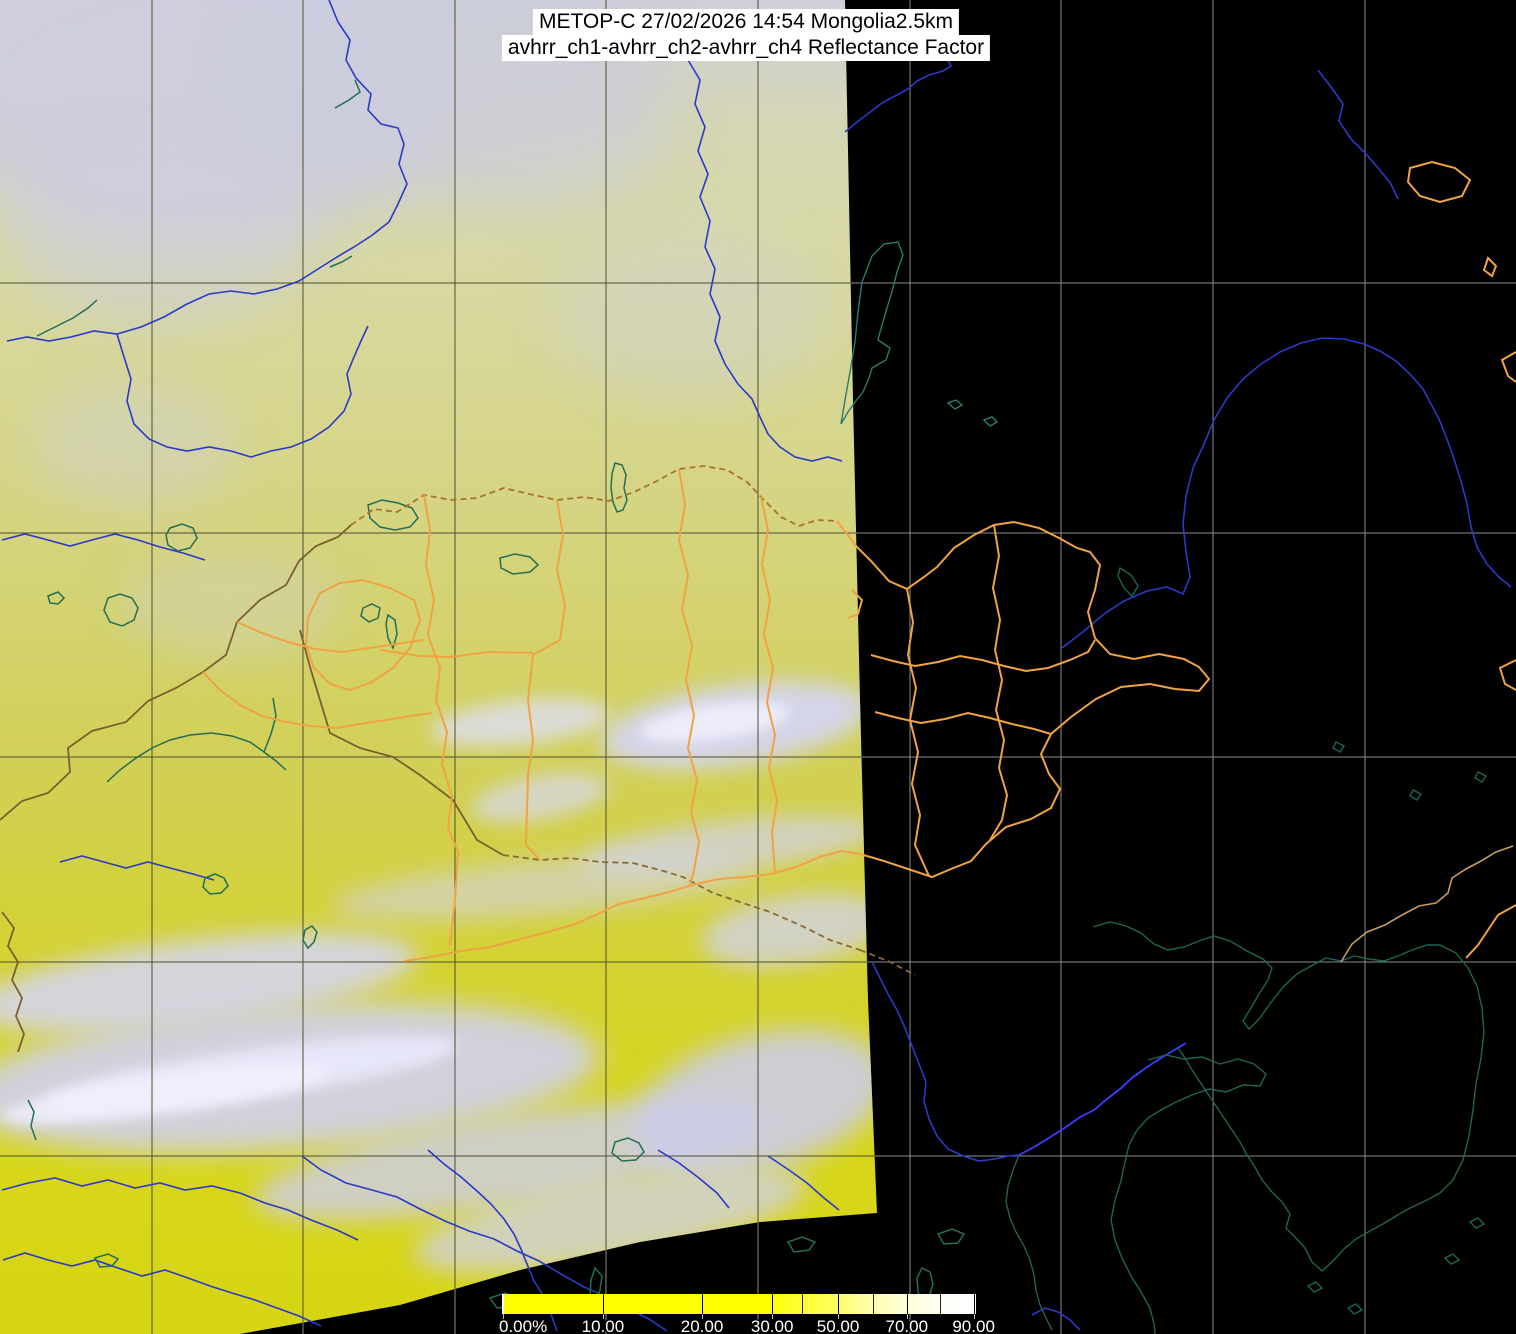 This screenshot has width=1516, height=1334. I want to click on yellow-river, so click(1102, 1099).